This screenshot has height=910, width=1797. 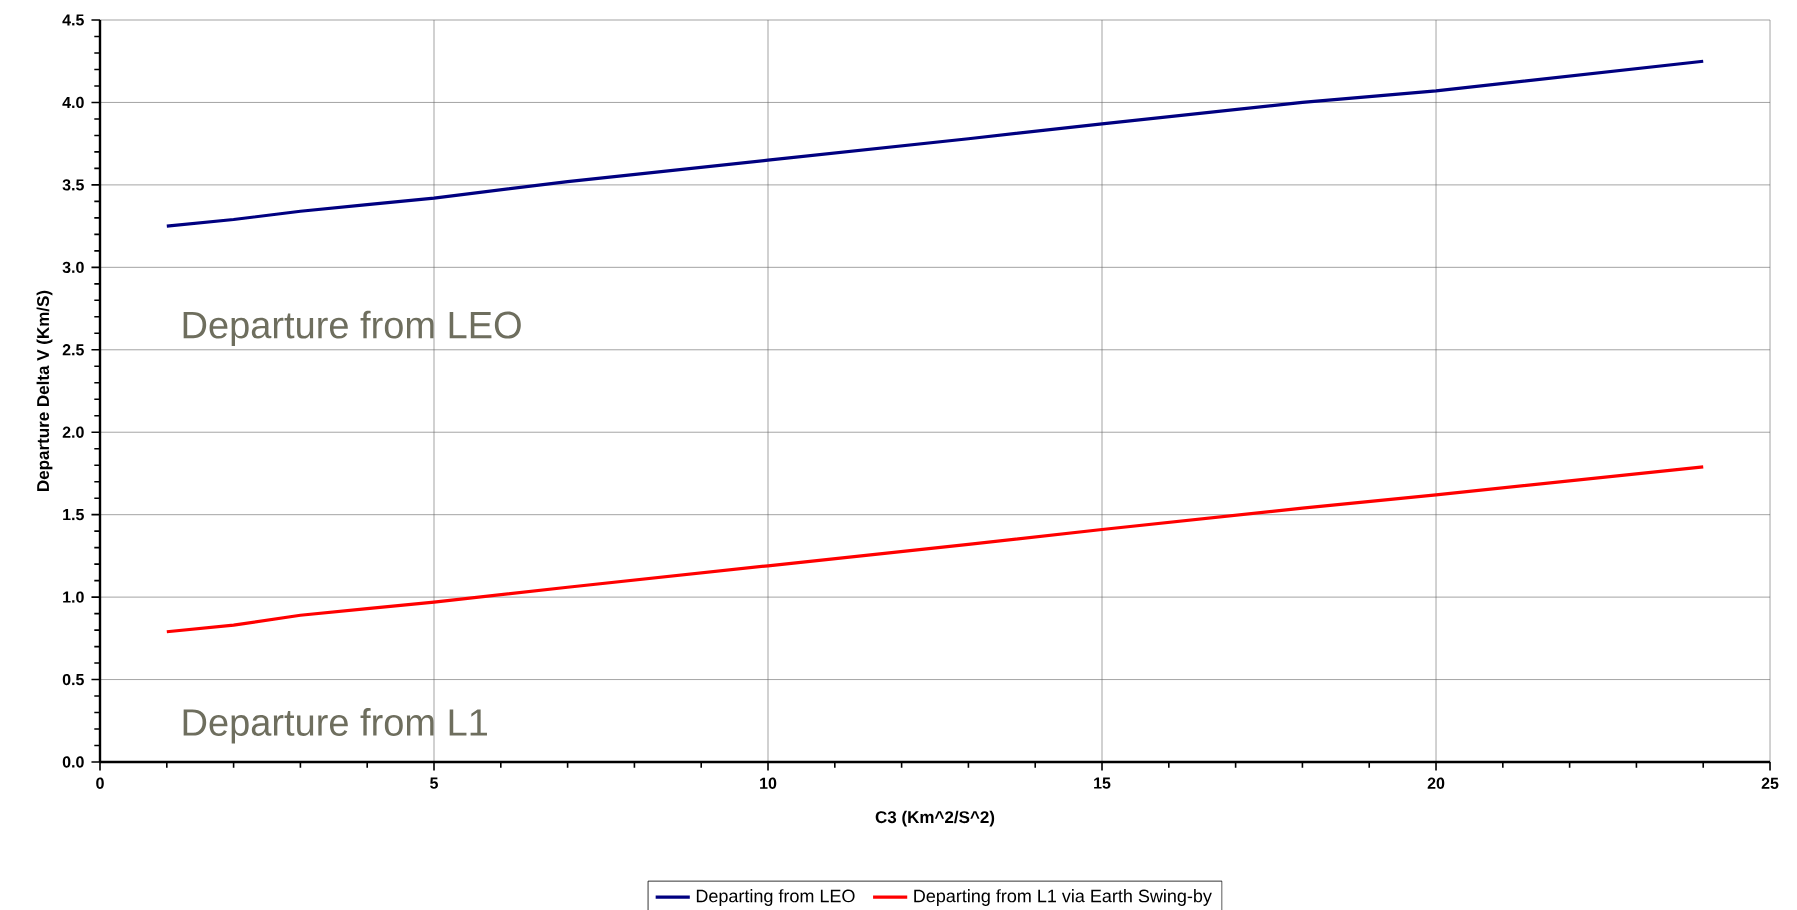 I want to click on y-tick-label: 4.0, so click(x=73, y=102).